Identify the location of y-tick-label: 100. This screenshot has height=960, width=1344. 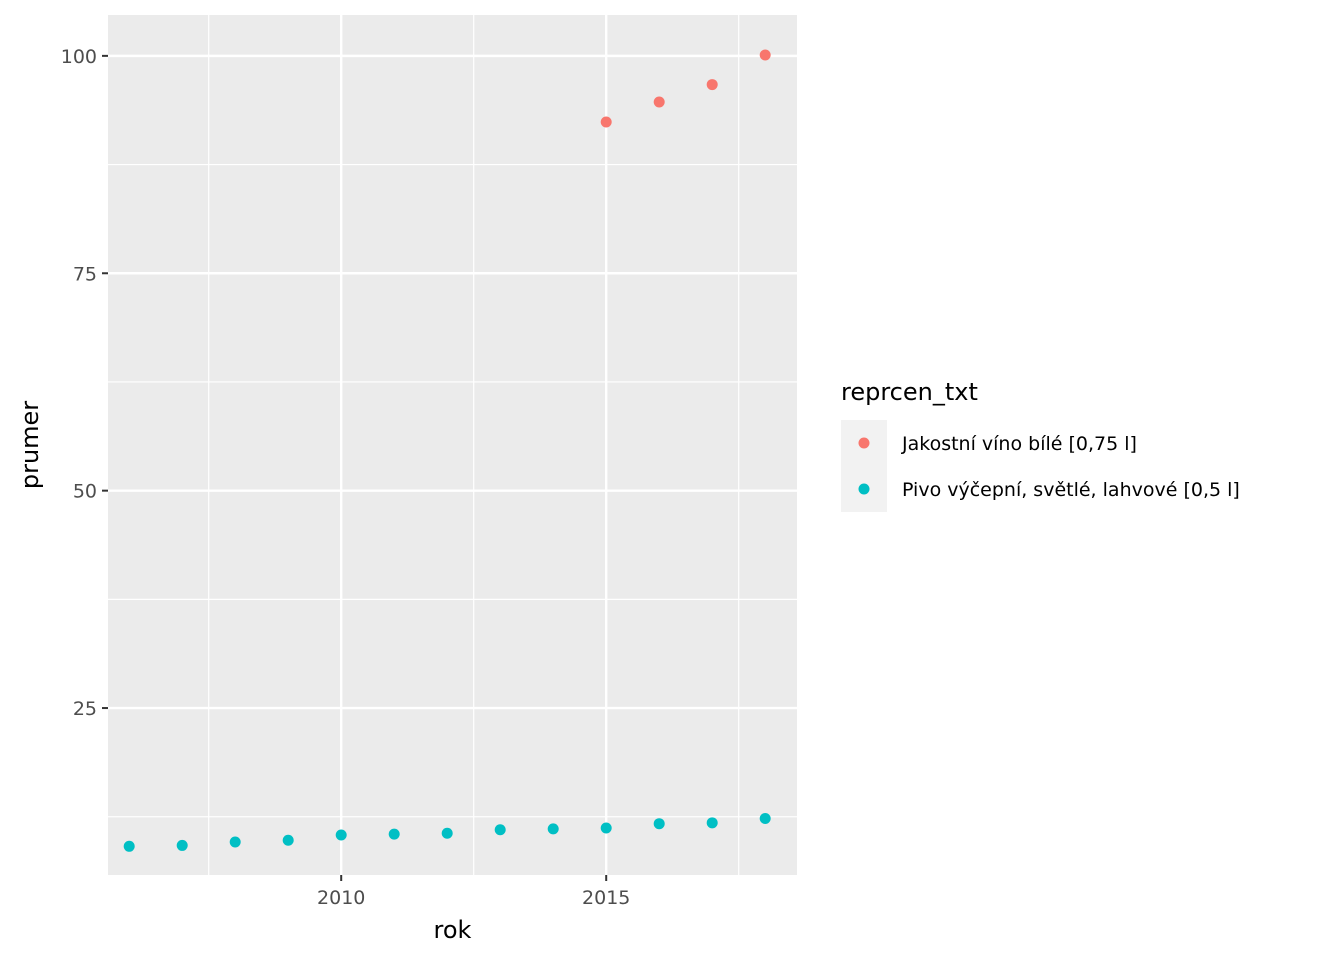
(79, 57).